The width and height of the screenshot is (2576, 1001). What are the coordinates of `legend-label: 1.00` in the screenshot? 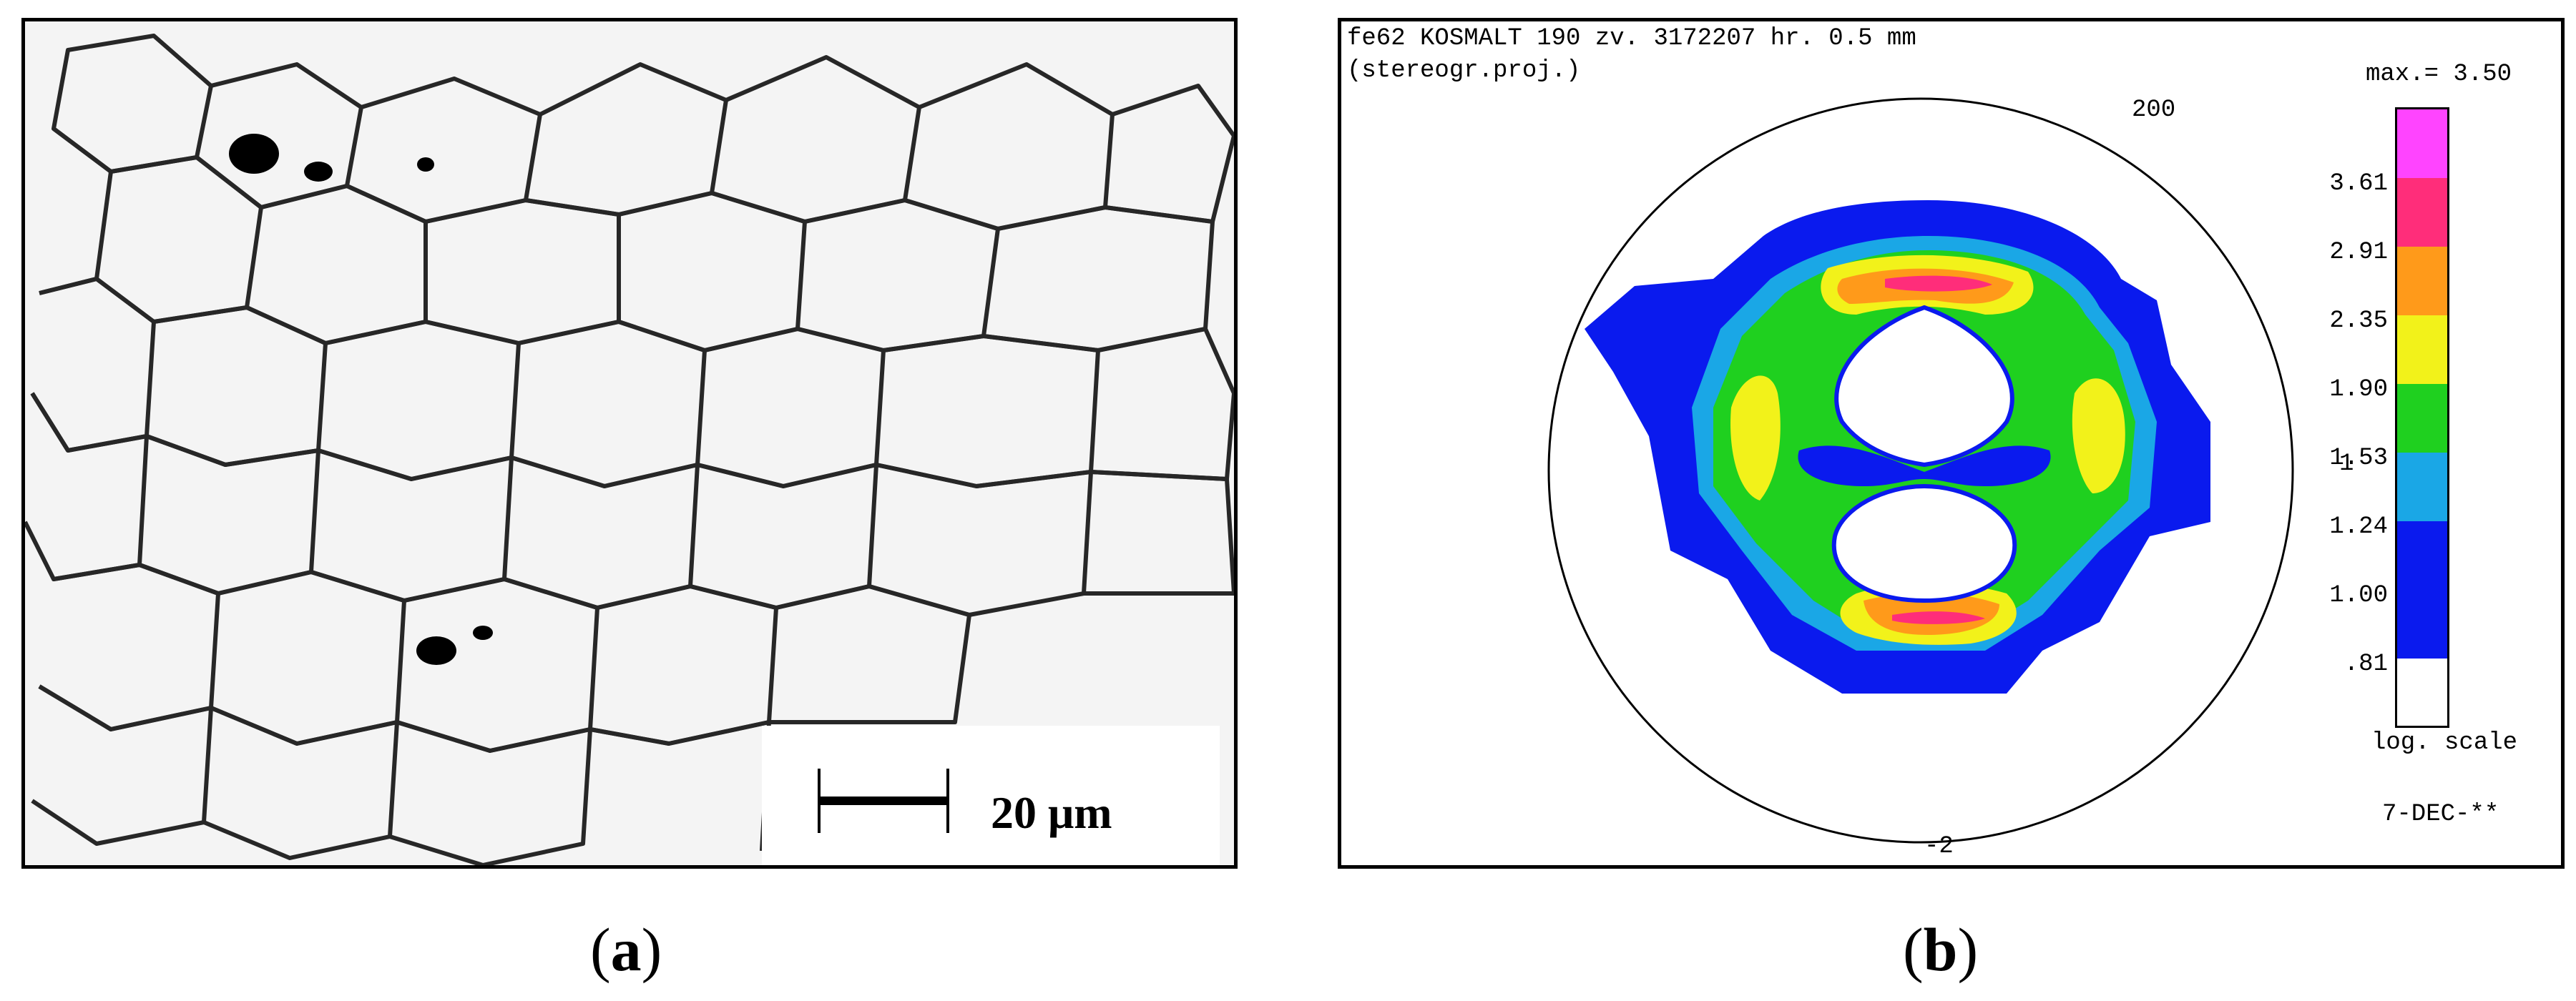 It's located at (2359, 595).